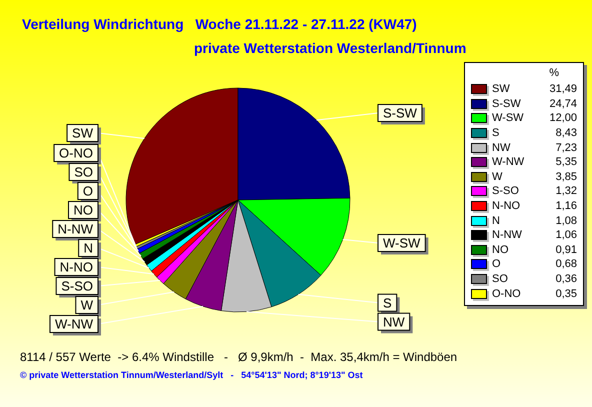 The image size is (592, 407). I want to click on data-label: 1,16, so click(566, 206).